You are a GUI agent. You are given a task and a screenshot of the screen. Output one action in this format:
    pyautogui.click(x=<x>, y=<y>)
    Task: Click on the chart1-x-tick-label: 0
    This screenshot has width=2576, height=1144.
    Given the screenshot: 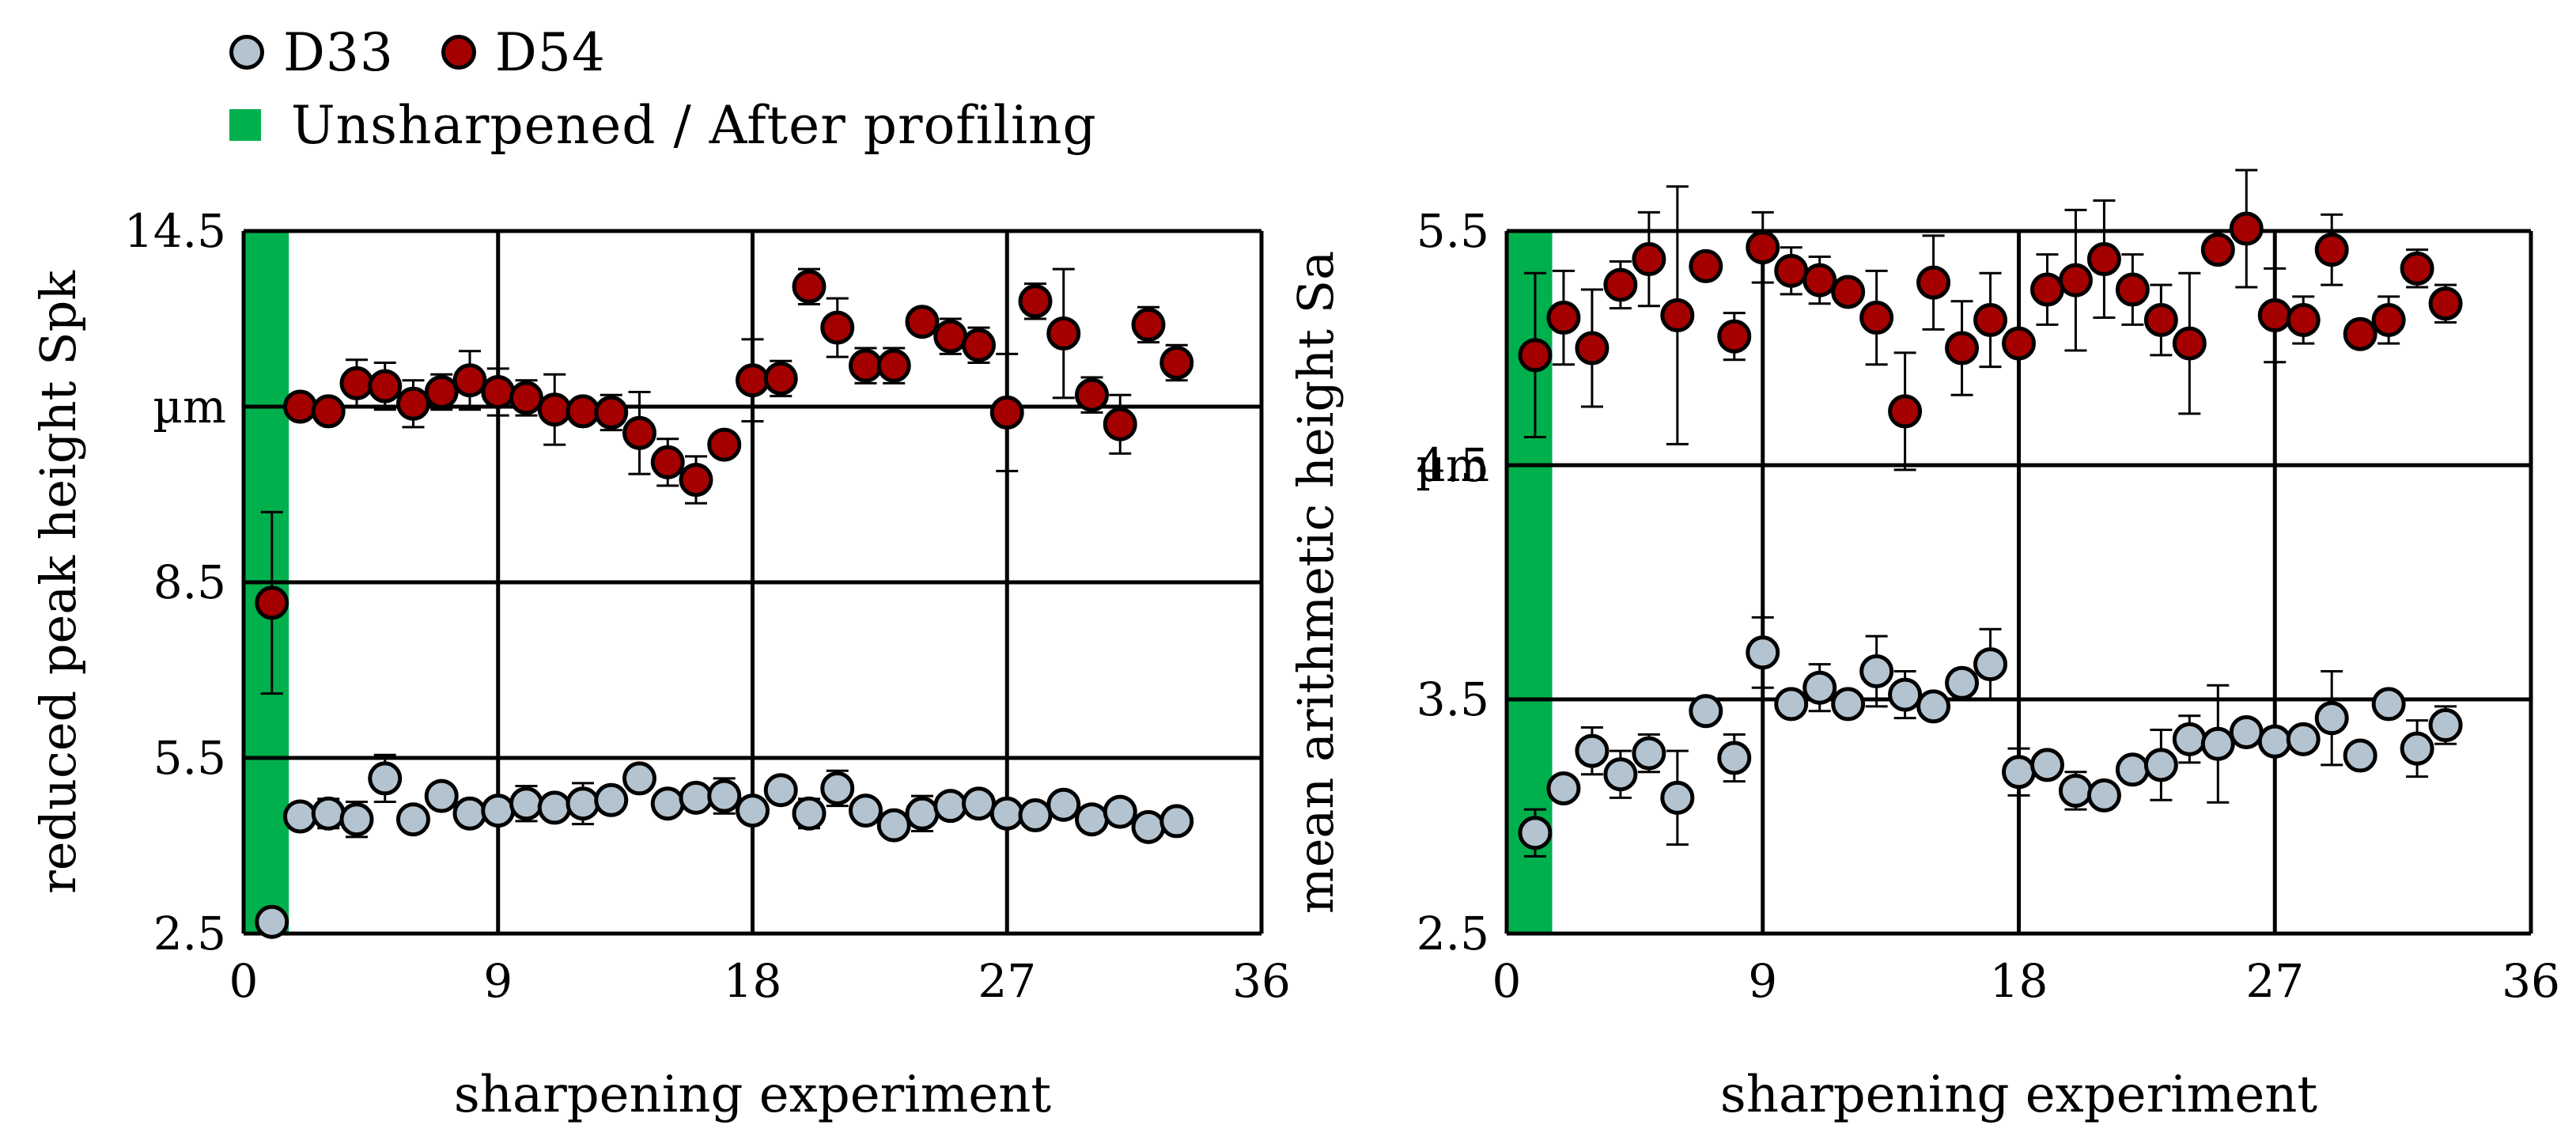 What is the action you would take?
    pyautogui.click(x=244, y=981)
    